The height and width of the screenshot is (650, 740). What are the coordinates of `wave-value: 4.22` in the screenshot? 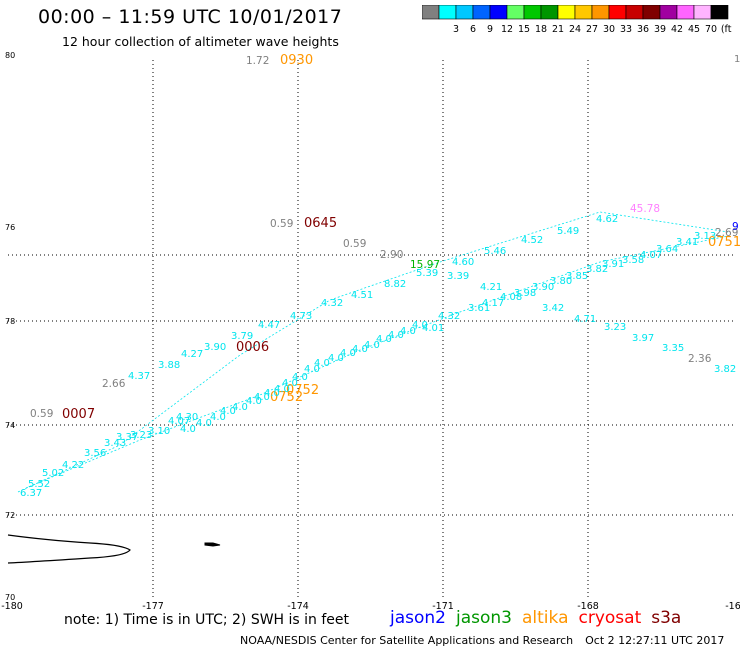 It's located at (73, 465).